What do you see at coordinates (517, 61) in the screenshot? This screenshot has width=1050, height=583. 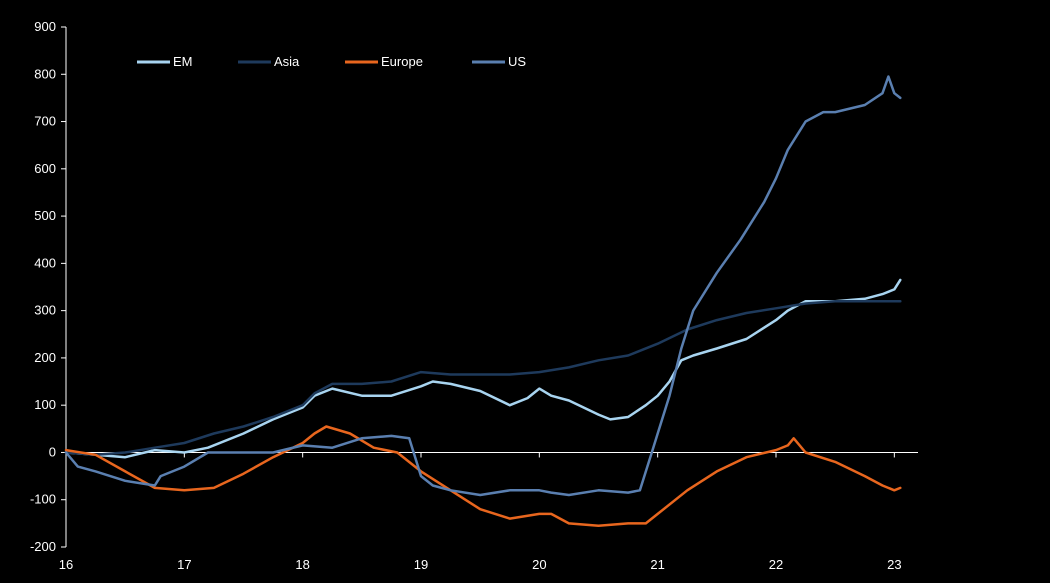 I see `legend-label-us: US` at bounding box center [517, 61].